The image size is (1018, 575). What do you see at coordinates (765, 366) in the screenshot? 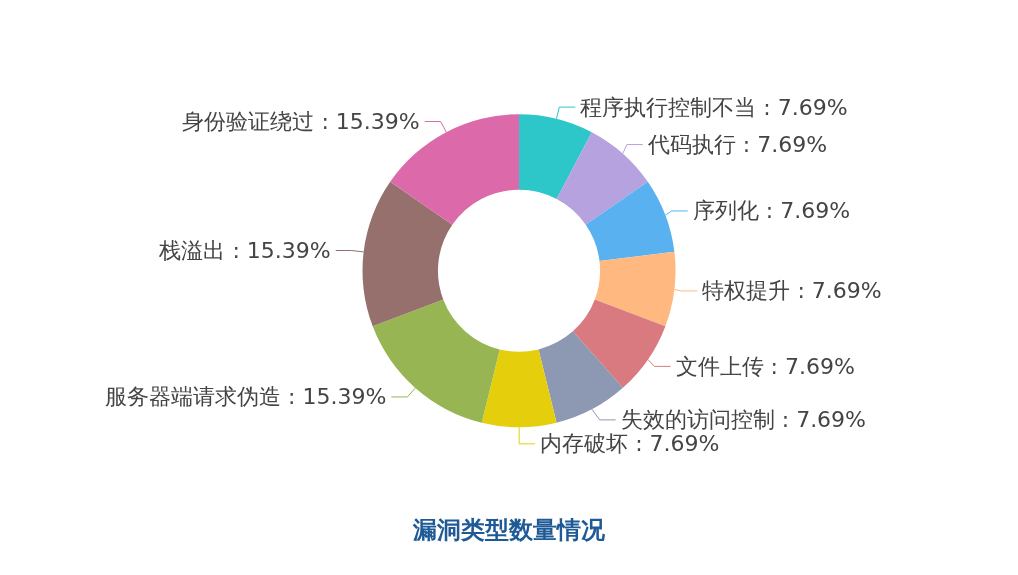
I see `slice-label: 文件上传 : 7.69%` at bounding box center [765, 366].